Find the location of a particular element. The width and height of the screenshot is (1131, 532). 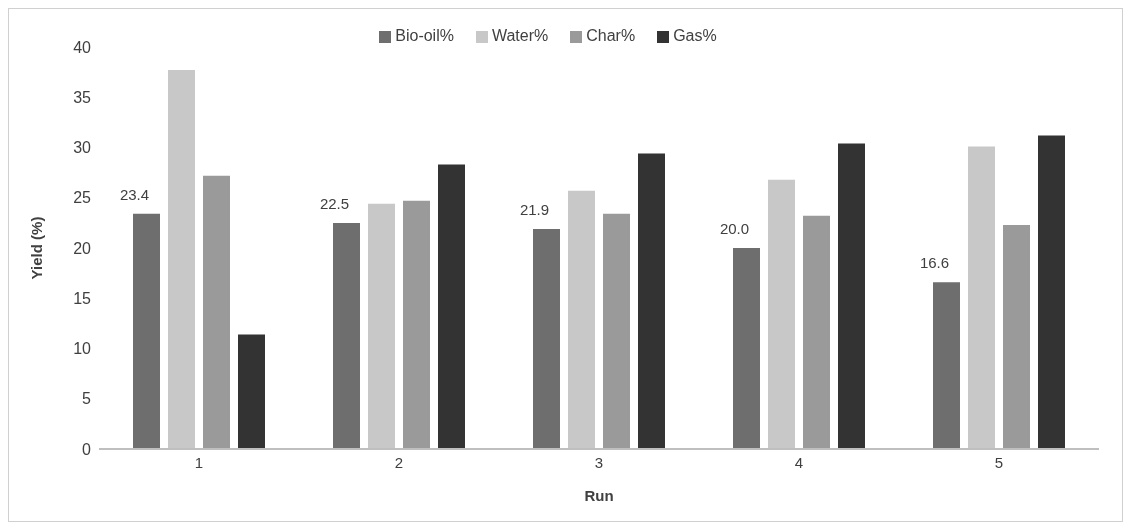

y-tick-label: 20 is located at coordinates (82, 248).